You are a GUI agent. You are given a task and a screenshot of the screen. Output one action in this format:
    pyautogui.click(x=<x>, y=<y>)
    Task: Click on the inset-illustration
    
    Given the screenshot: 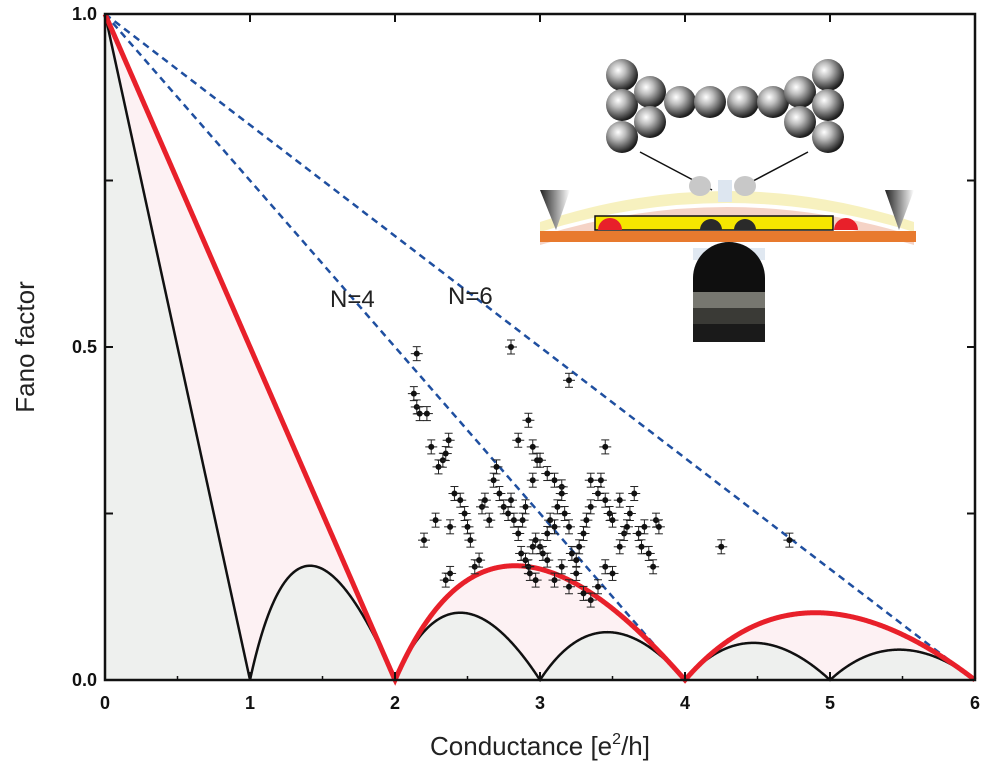 What is the action you would take?
    pyautogui.click(x=728, y=200)
    